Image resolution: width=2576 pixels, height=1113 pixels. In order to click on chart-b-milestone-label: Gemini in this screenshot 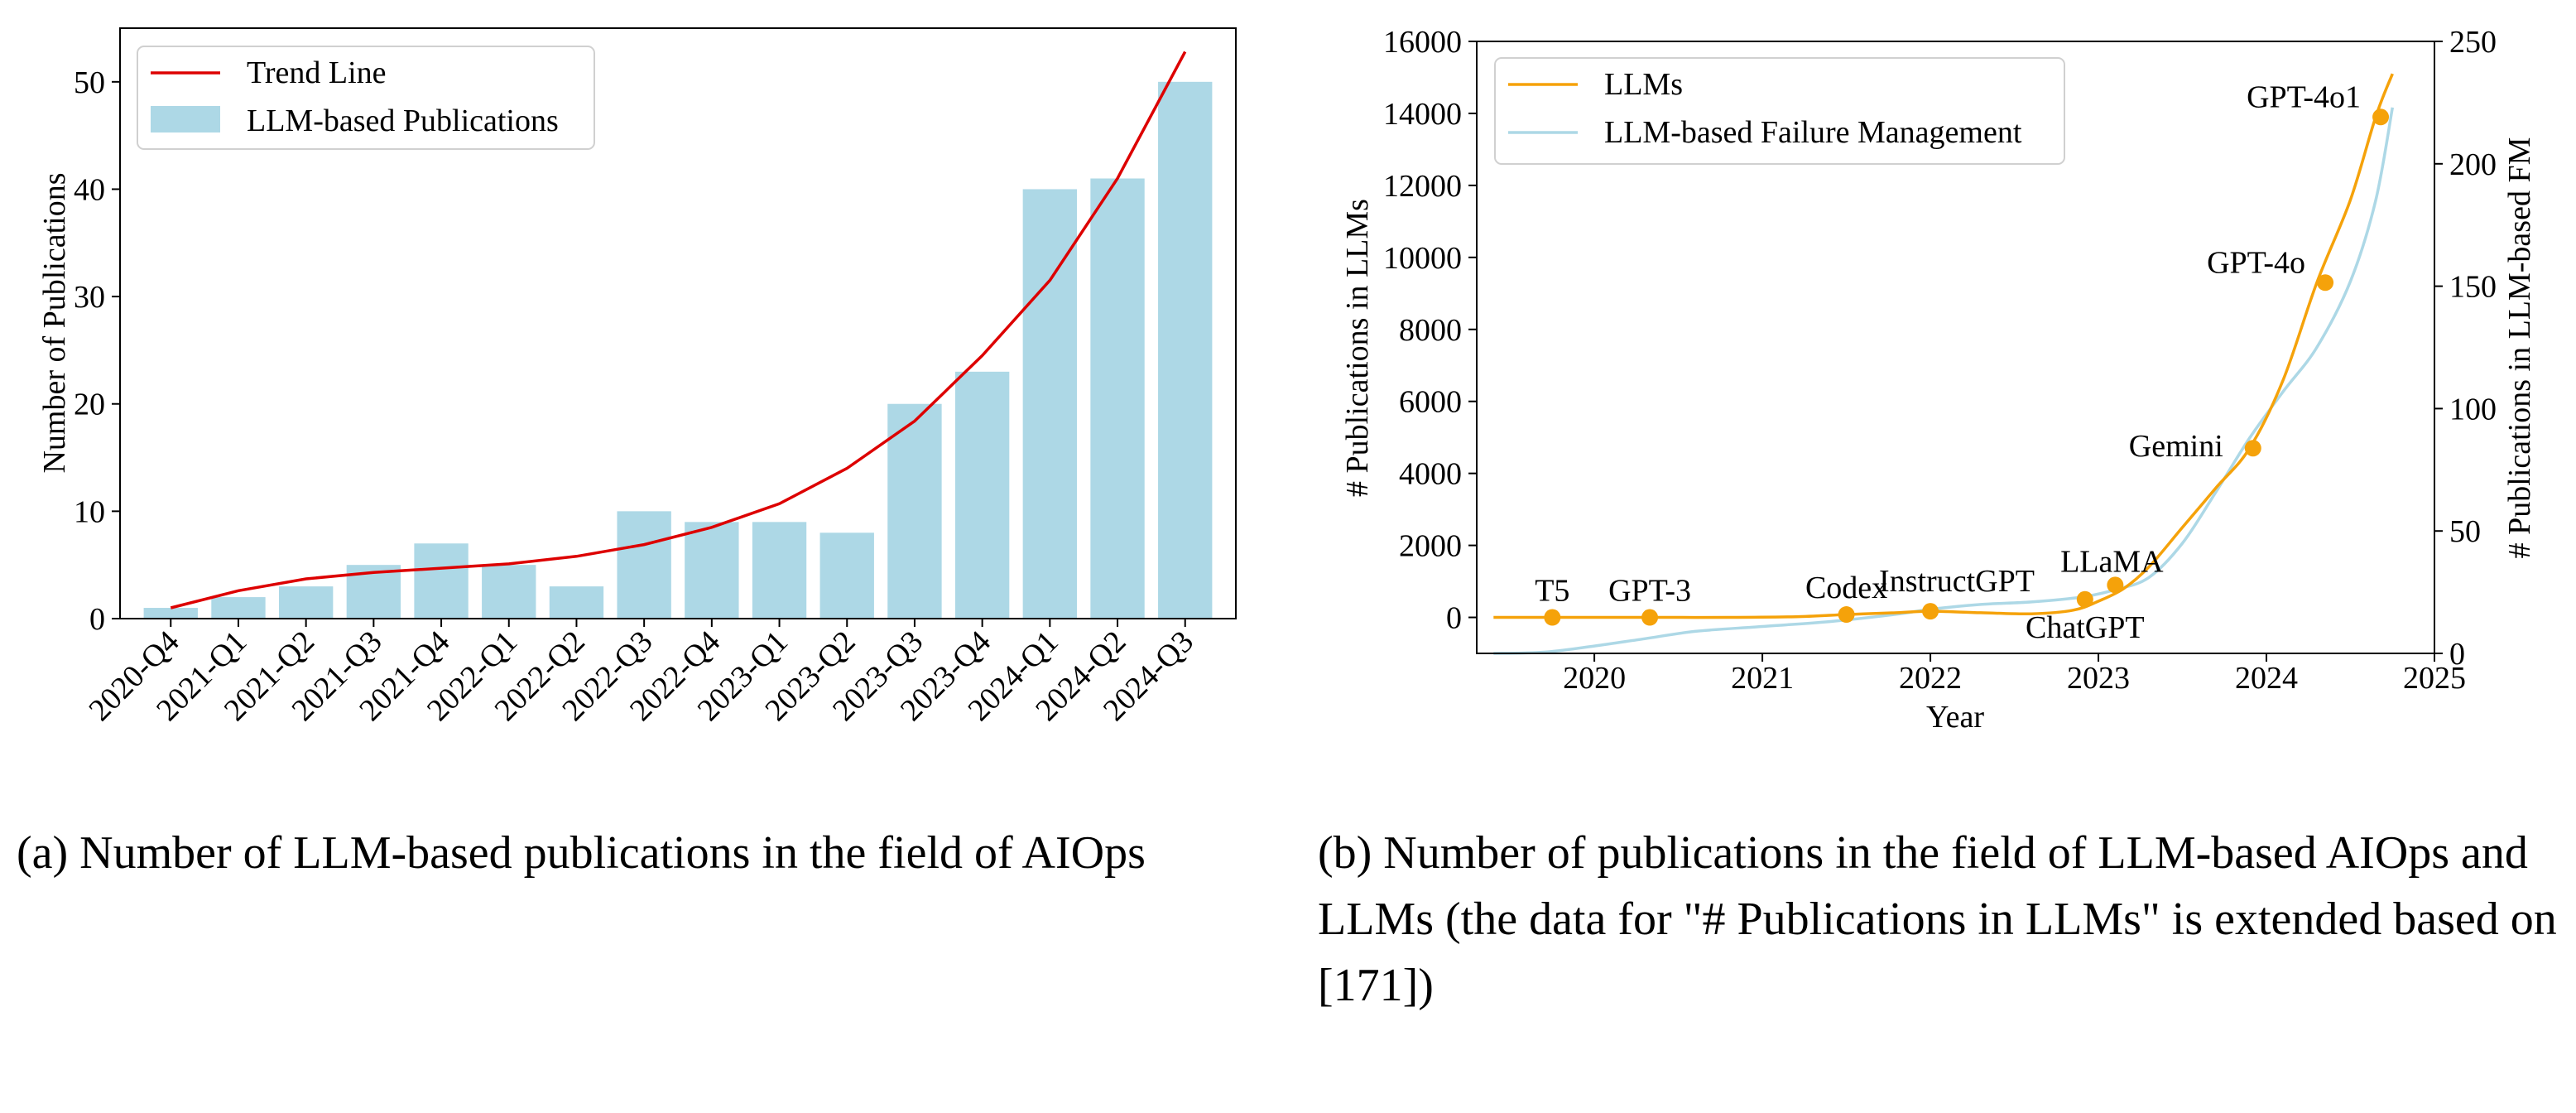, I will do `click(2176, 446)`.